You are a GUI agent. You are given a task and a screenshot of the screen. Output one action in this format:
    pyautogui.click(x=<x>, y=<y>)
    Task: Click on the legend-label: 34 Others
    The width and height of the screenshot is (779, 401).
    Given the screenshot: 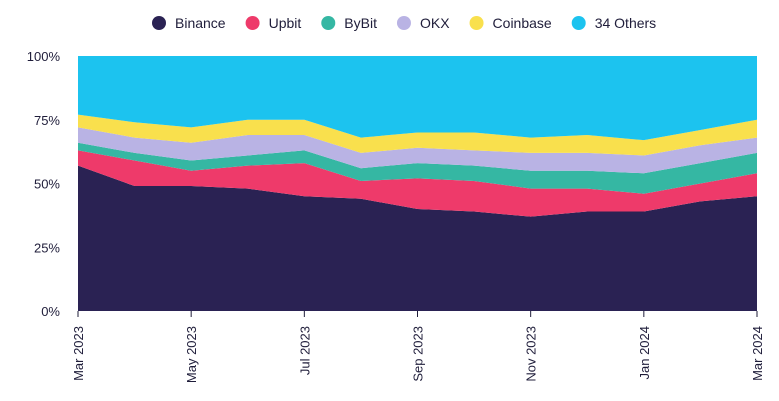 What is the action you would take?
    pyautogui.click(x=625, y=23)
    